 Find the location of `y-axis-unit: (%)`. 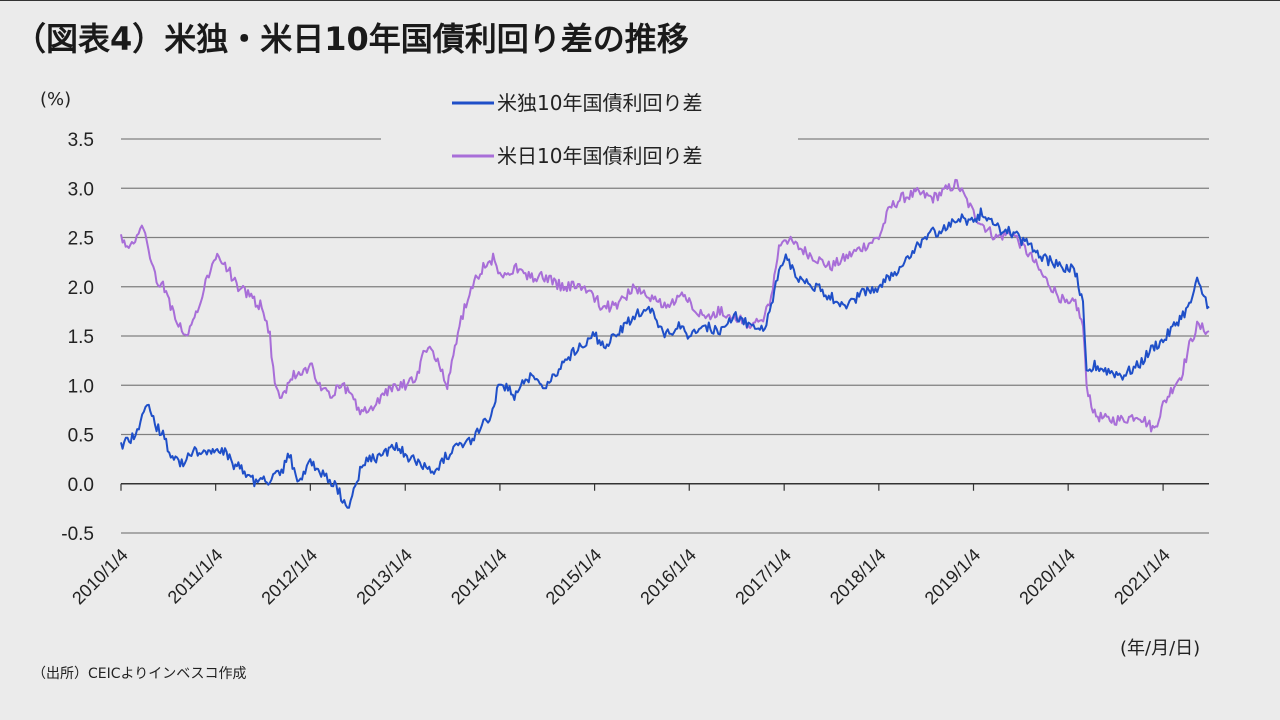

y-axis-unit: (%) is located at coordinates (55, 99).